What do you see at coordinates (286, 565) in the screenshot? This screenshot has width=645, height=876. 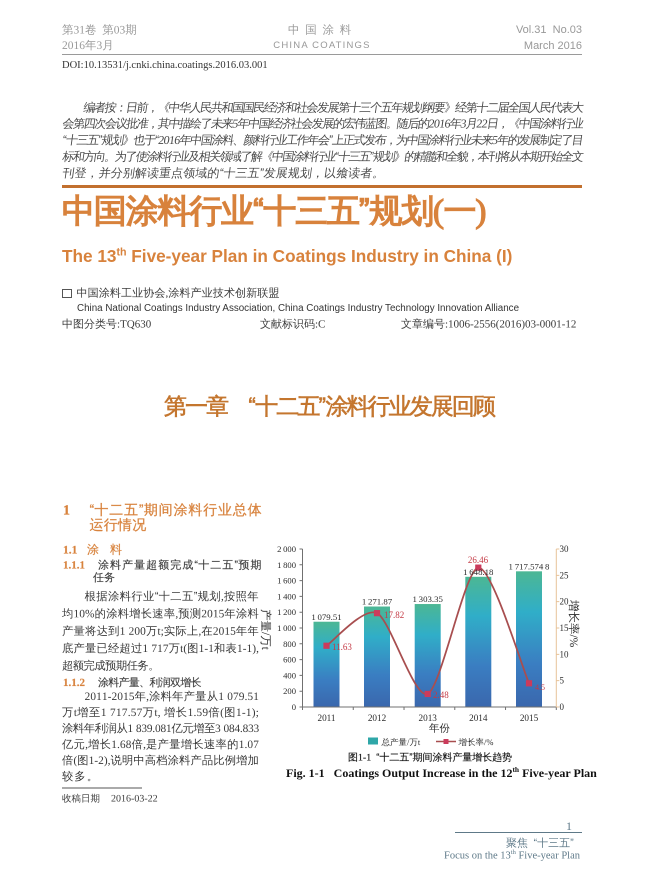 I see `svg-text: 1 800` at bounding box center [286, 565].